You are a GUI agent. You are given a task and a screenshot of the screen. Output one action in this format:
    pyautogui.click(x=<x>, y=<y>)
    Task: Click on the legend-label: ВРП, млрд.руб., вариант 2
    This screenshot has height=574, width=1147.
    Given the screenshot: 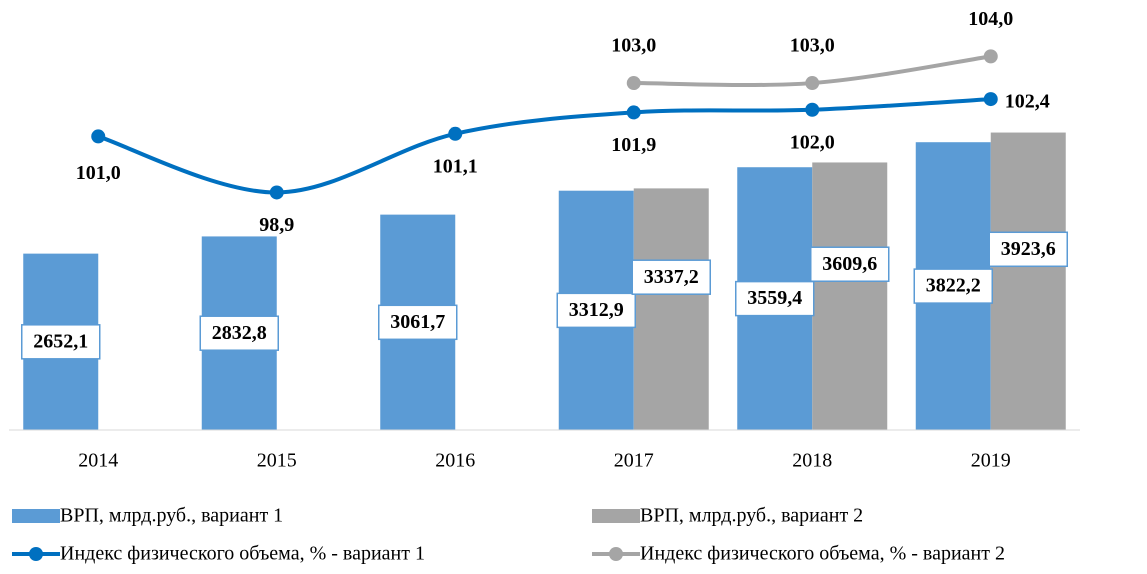 What is the action you would take?
    pyautogui.click(x=751, y=516)
    